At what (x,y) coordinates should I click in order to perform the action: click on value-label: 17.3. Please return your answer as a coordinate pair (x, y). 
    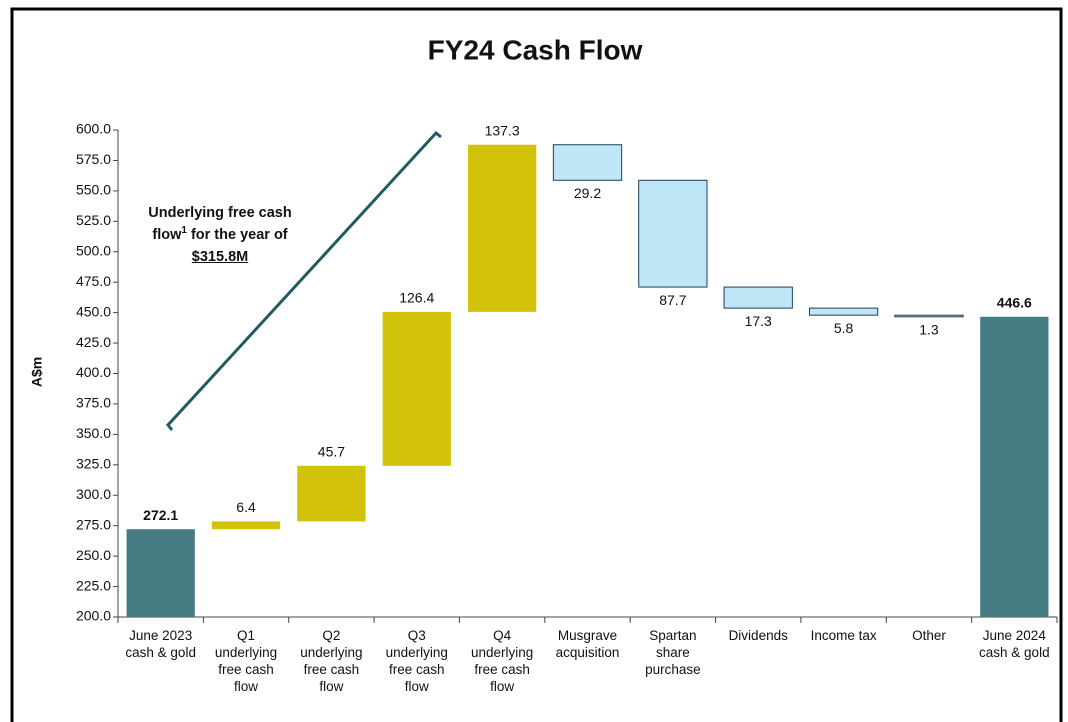
    Looking at the image, I should click on (758, 321).